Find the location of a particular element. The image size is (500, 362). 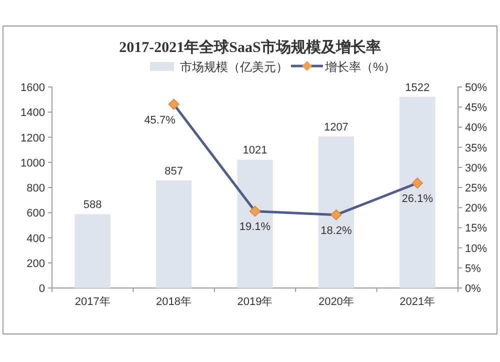

y2-tick-label: 35% is located at coordinates (476, 148).